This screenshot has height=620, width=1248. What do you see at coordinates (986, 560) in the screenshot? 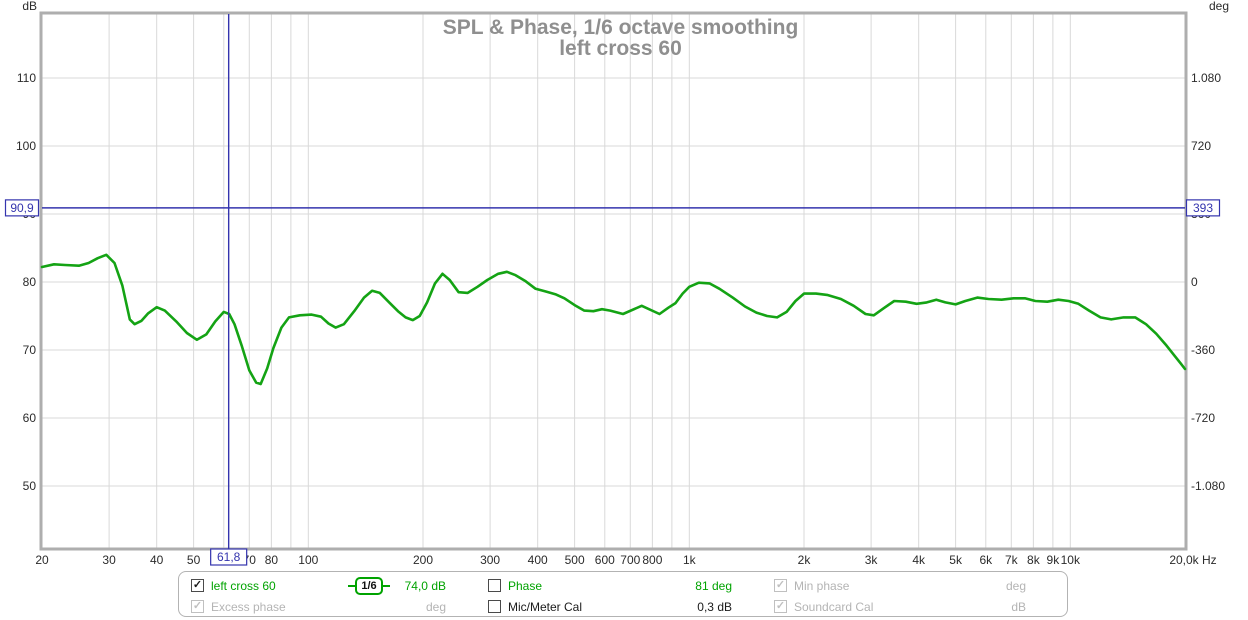
I see `svg-text: 6k` at bounding box center [986, 560].